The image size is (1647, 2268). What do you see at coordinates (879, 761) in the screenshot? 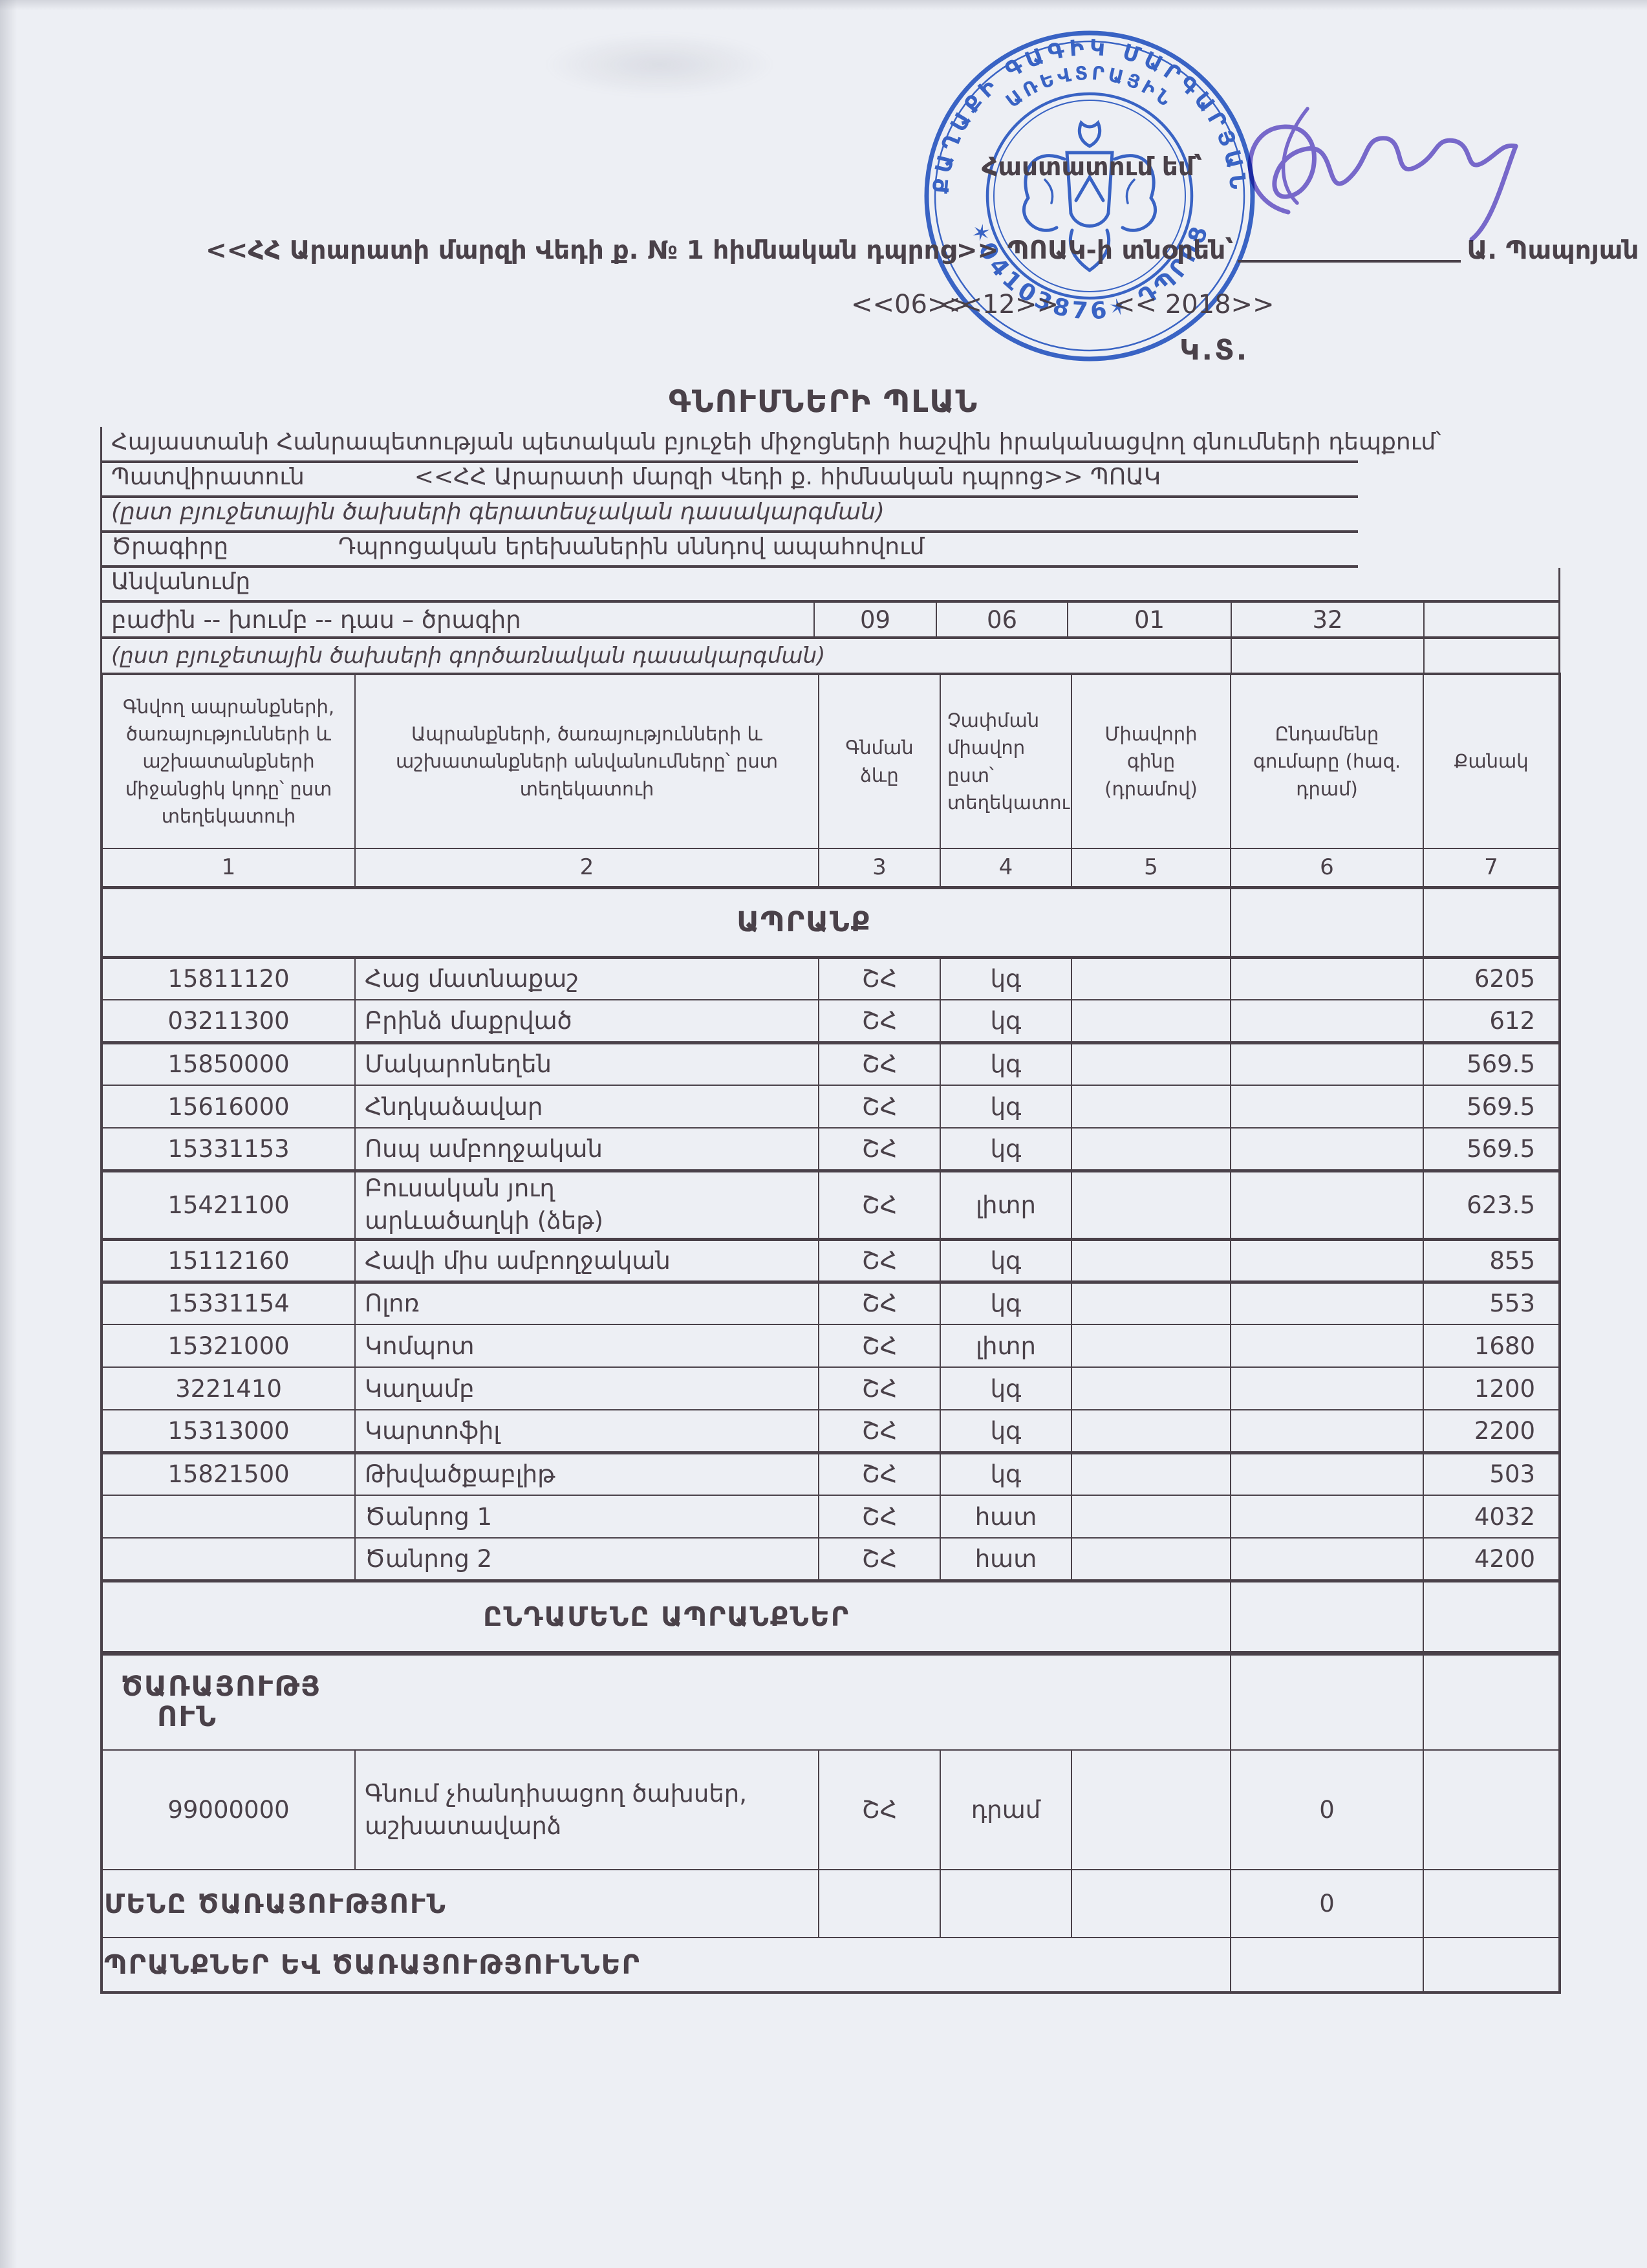
I see `col-header-method: Գնման ձևը` at bounding box center [879, 761].